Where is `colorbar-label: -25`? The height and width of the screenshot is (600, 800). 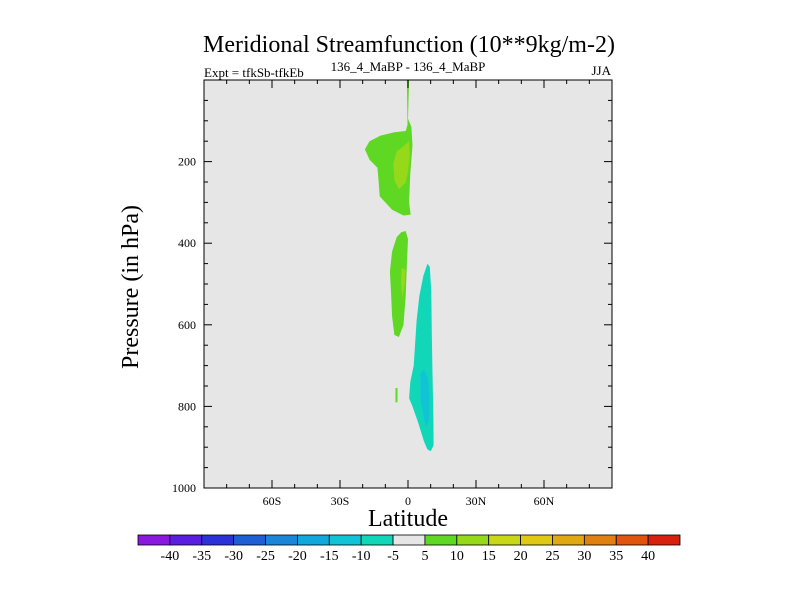 colorbar-label: -25 is located at coordinates (265, 556).